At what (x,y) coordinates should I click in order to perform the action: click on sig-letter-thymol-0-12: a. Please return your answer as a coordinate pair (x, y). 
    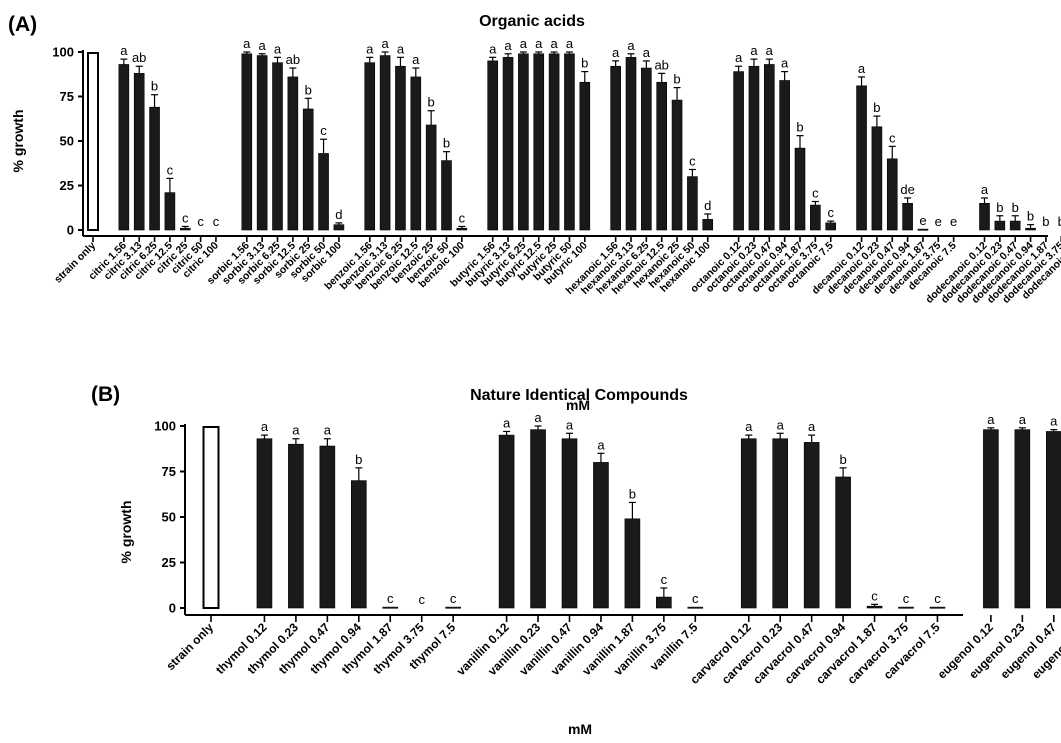
    Looking at the image, I should click on (265, 426).